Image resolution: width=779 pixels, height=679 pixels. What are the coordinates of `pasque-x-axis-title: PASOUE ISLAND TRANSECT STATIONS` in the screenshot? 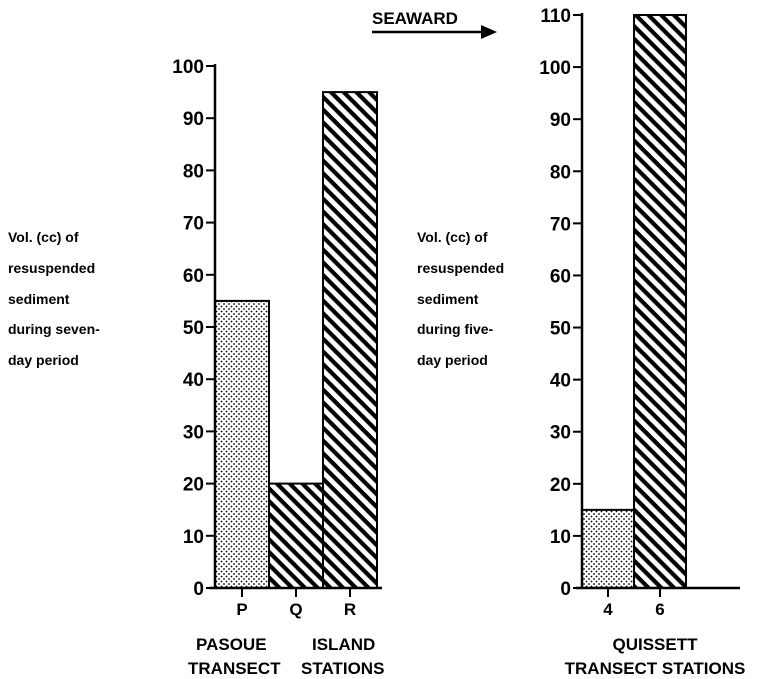 It's located at (286, 656).